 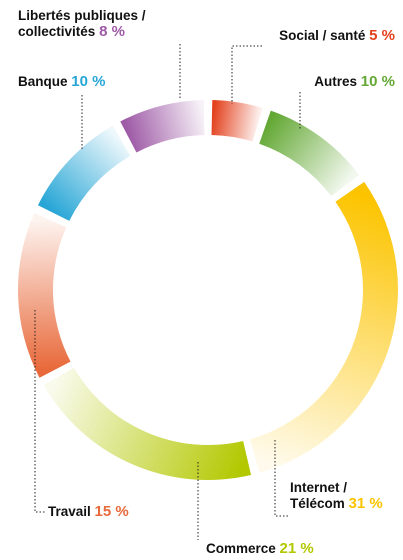 I want to click on value-label: 31 %, so click(x=365, y=503).